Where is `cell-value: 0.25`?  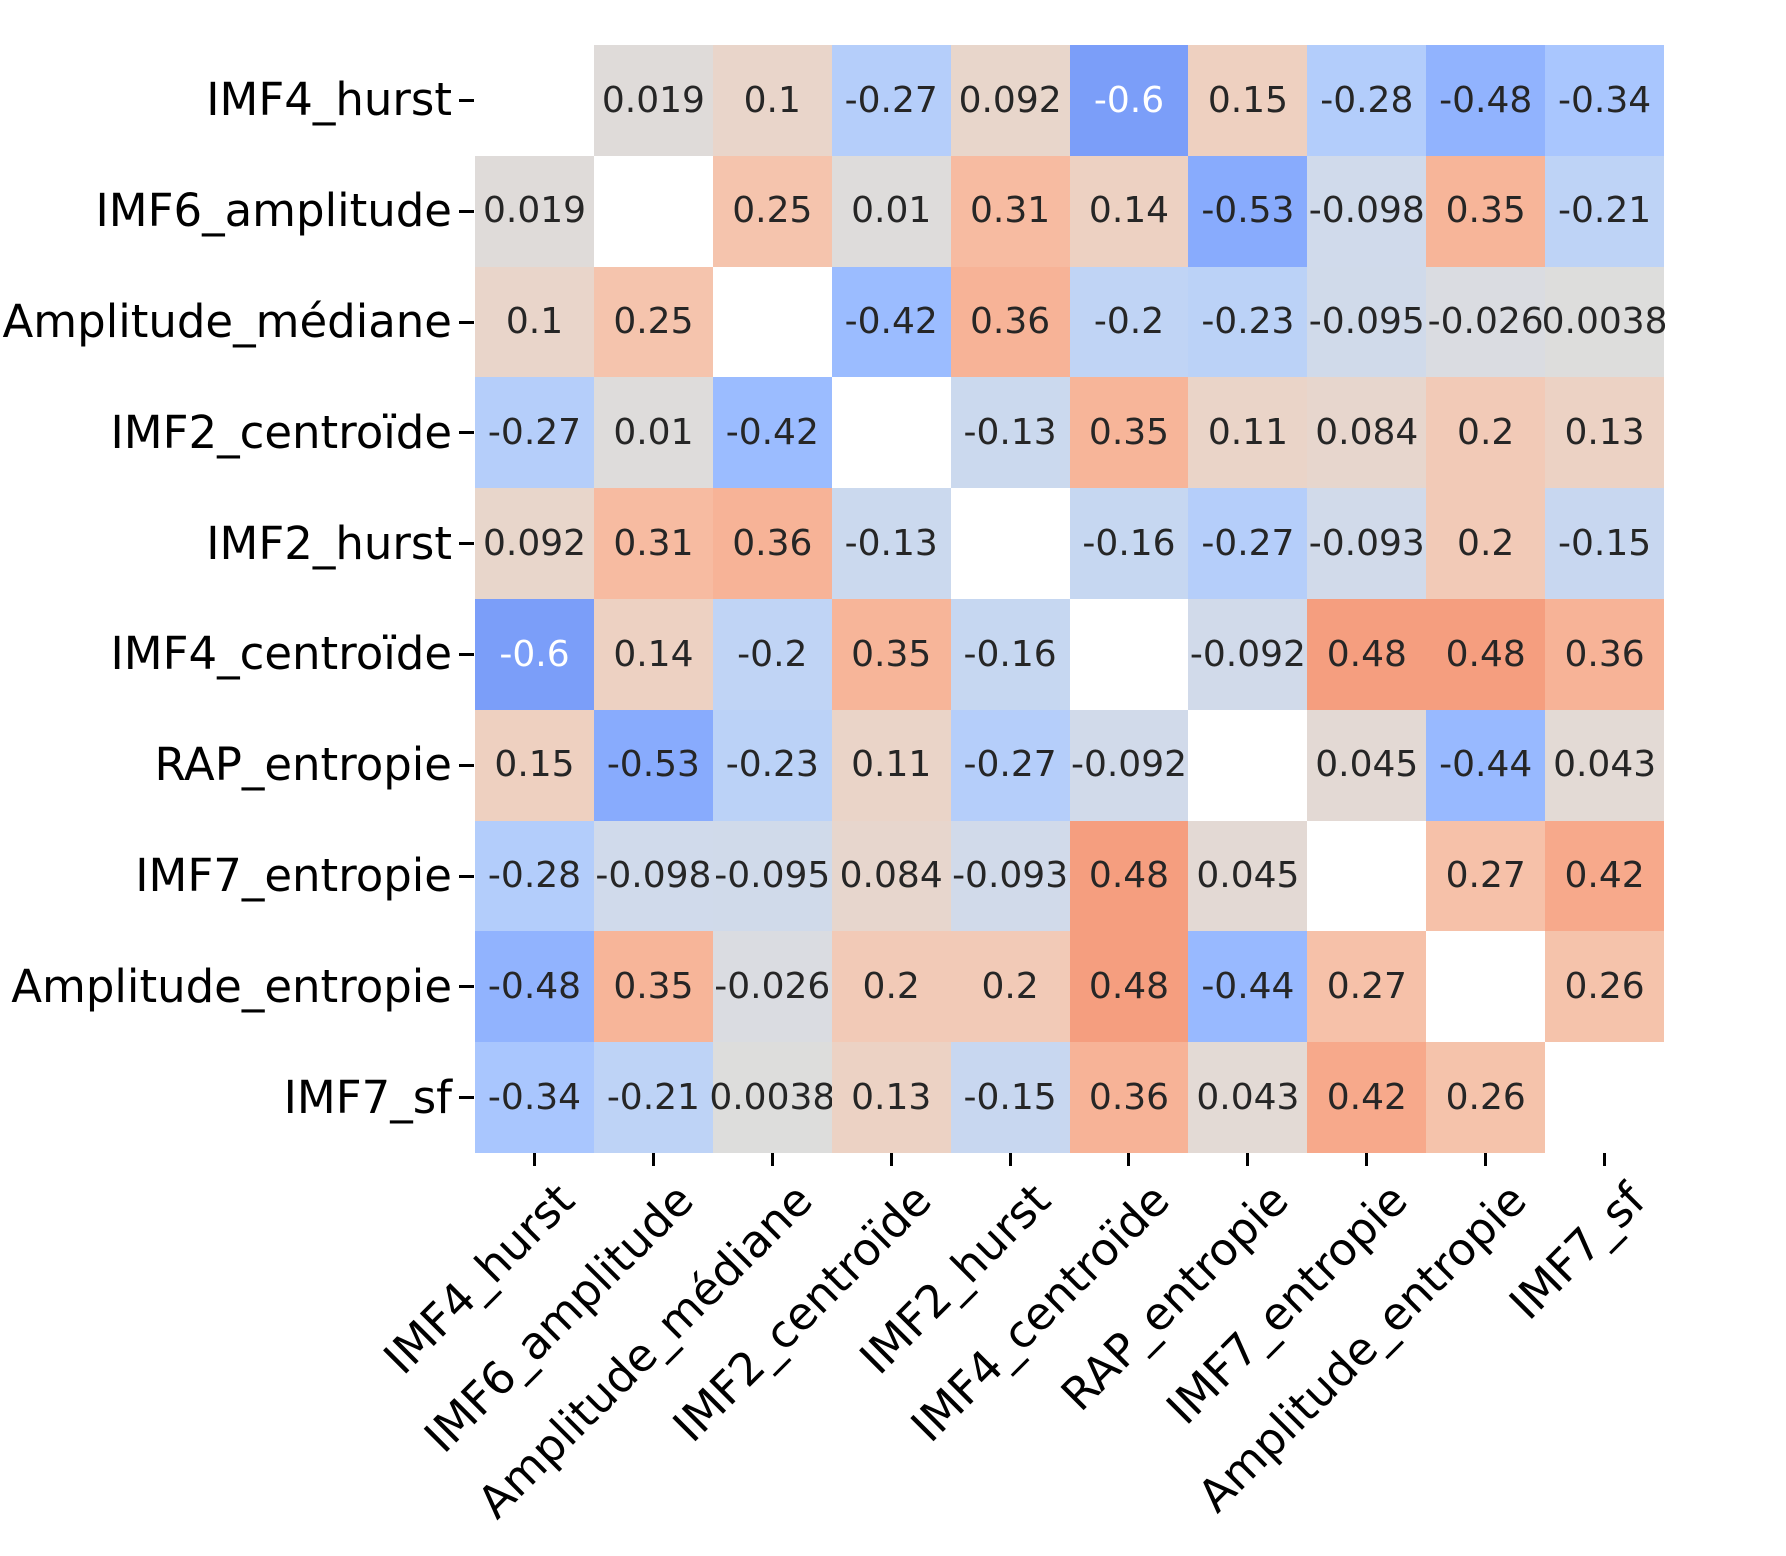 cell-value: 0.25 is located at coordinates (772, 211).